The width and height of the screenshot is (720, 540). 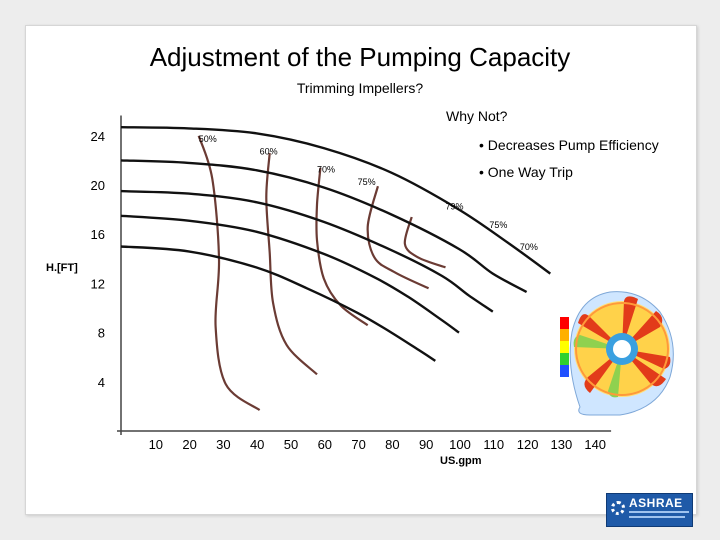 I want to click on x-tick-label: 50, so click(x=291, y=444).